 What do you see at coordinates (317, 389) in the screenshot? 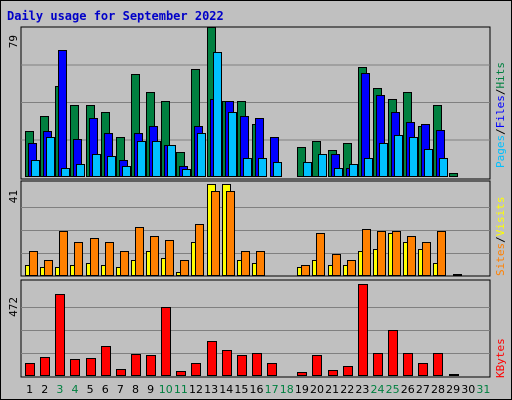
I see `x-tick-label-20: 20` at bounding box center [317, 389].